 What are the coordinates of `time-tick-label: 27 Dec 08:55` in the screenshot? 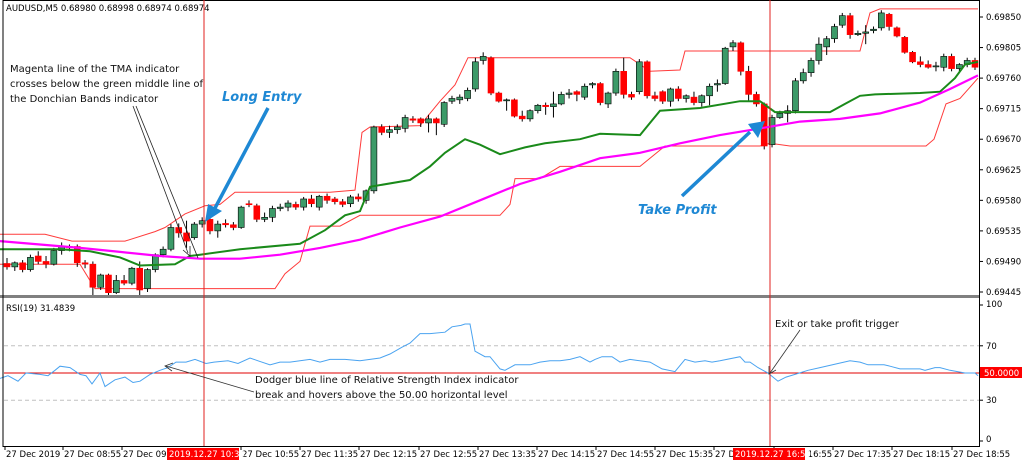 It's located at (92, 455).